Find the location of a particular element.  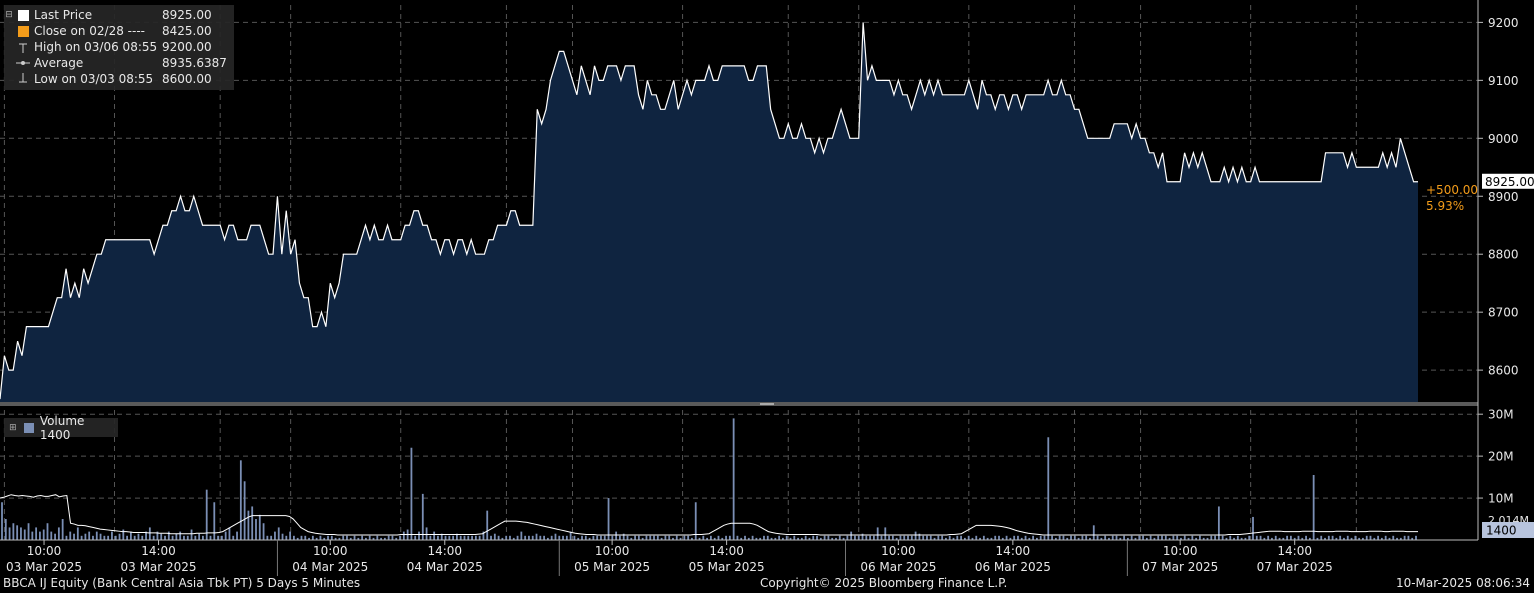

volume-badge-value: 1400 is located at coordinates (1501, 531).